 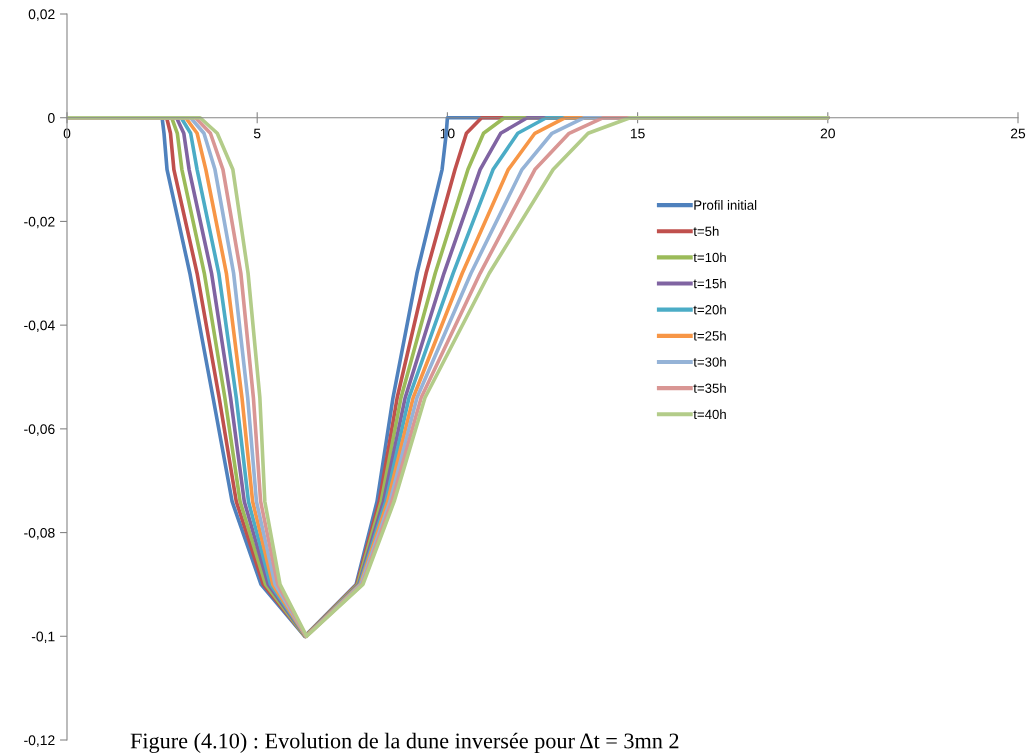 I want to click on x-tick-label: 15, so click(x=637, y=133).